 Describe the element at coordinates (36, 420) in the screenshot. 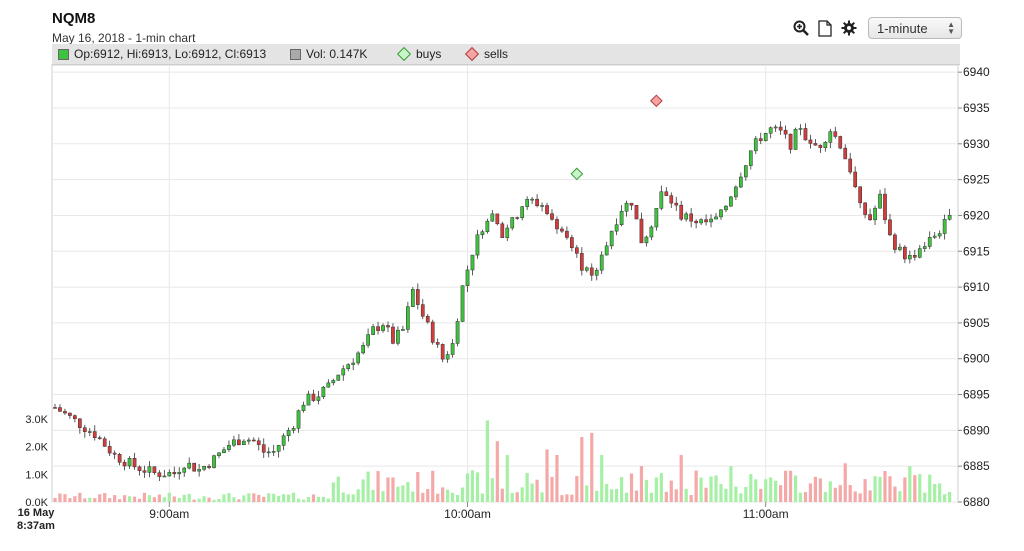

I see `volume-tick-label: 3.0K` at that location.